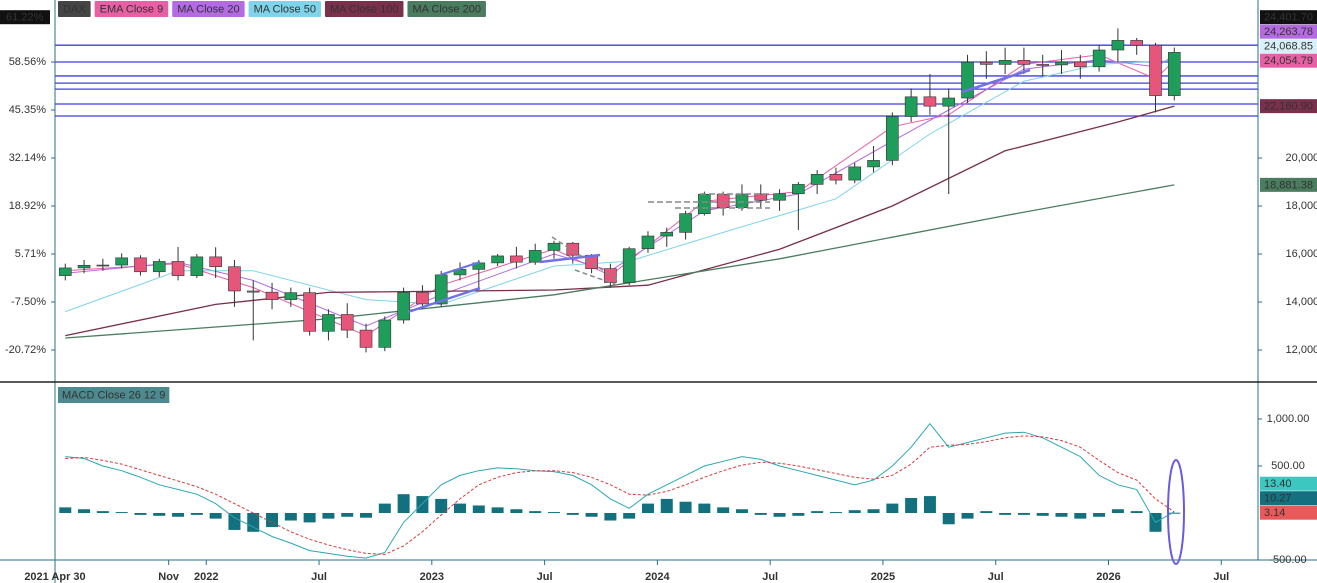 This screenshot has width=1317, height=583. I want to click on dashed-line, so click(585, 258).